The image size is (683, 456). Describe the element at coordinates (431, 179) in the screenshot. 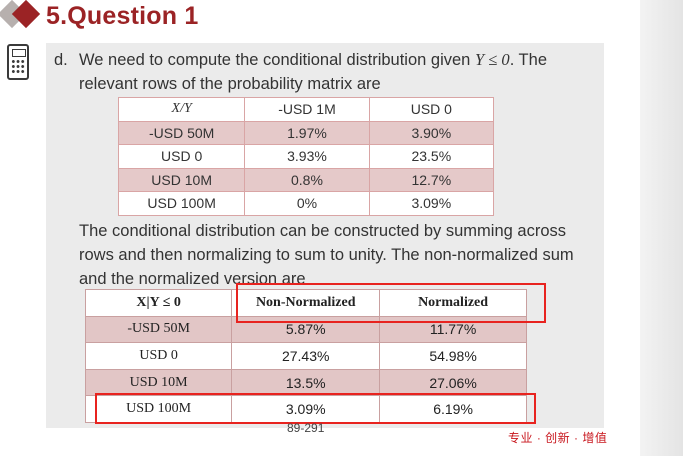

I see `table-cell: 12.7%` at that location.